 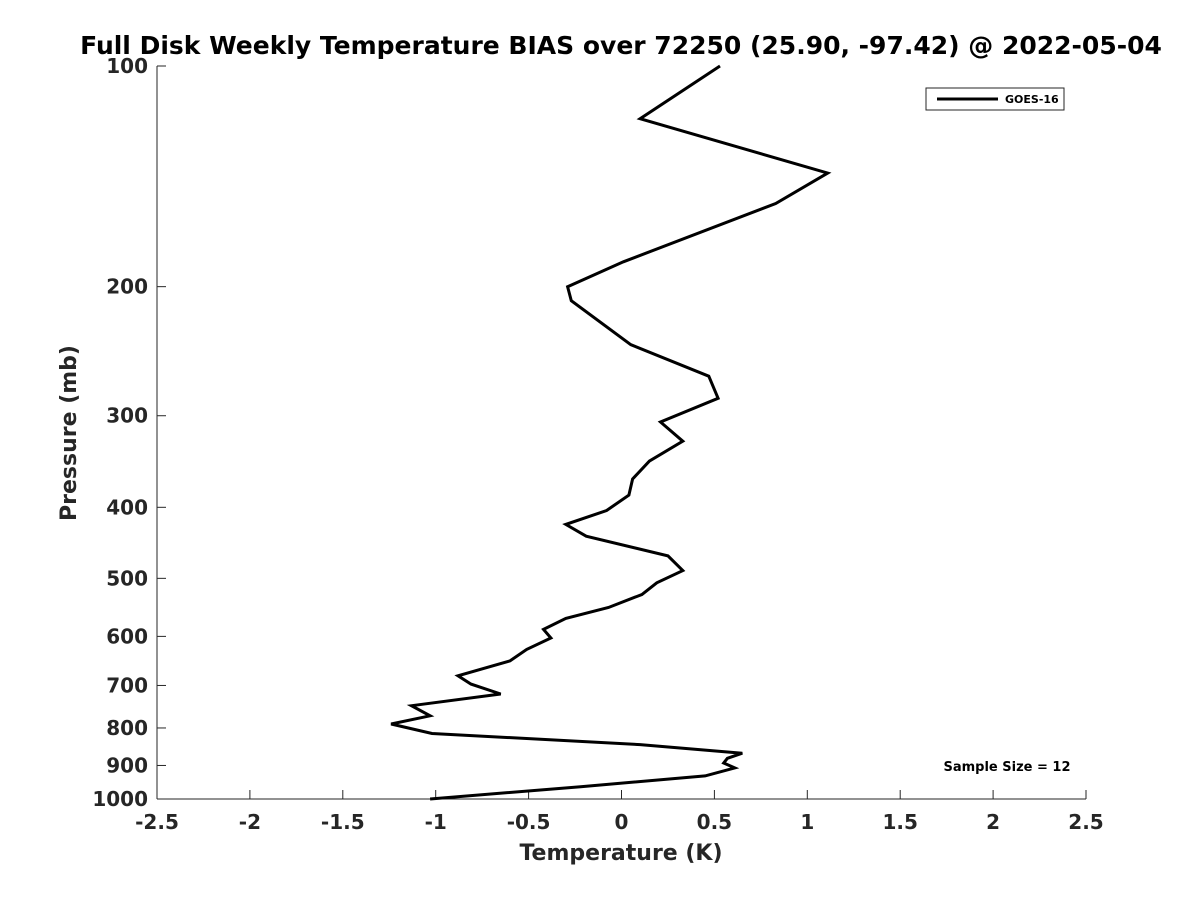 What do you see at coordinates (127, 685) in the screenshot?
I see `y-tick-label: 700` at bounding box center [127, 685].